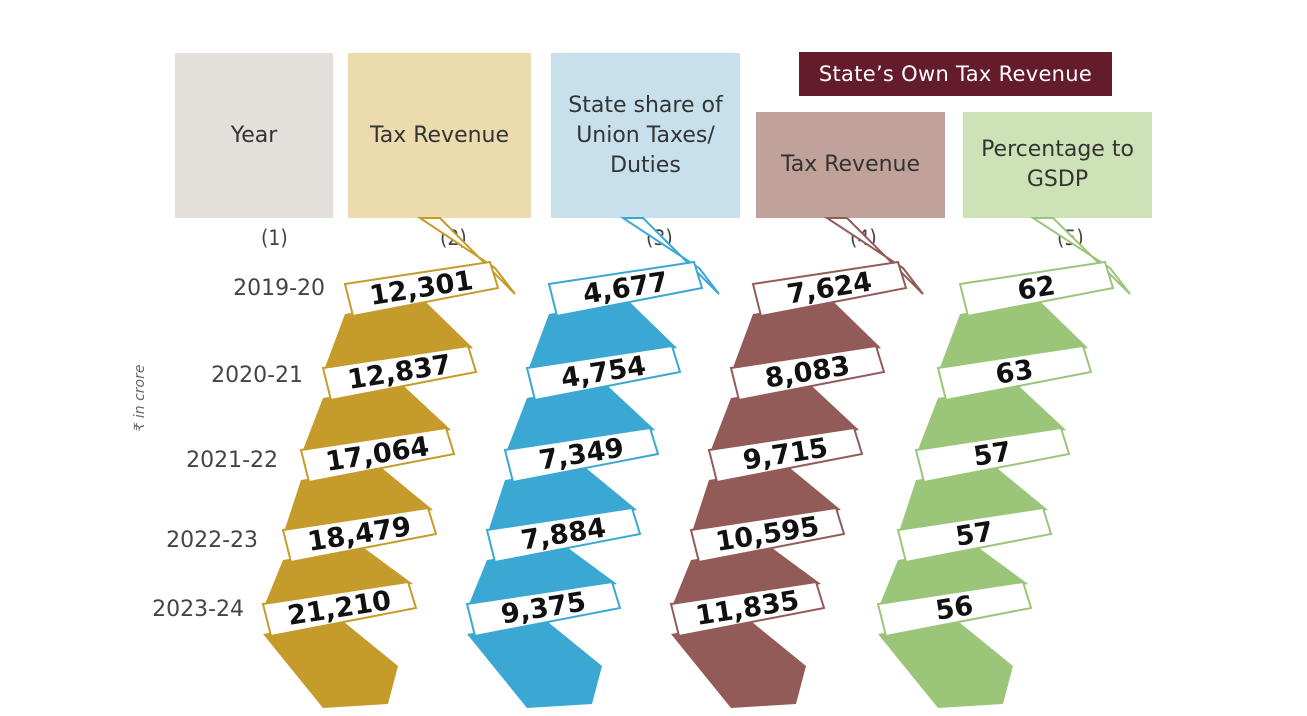  I want to click on header-own-tax-group-label: State’s Own Tax Revenue, so click(955, 74).